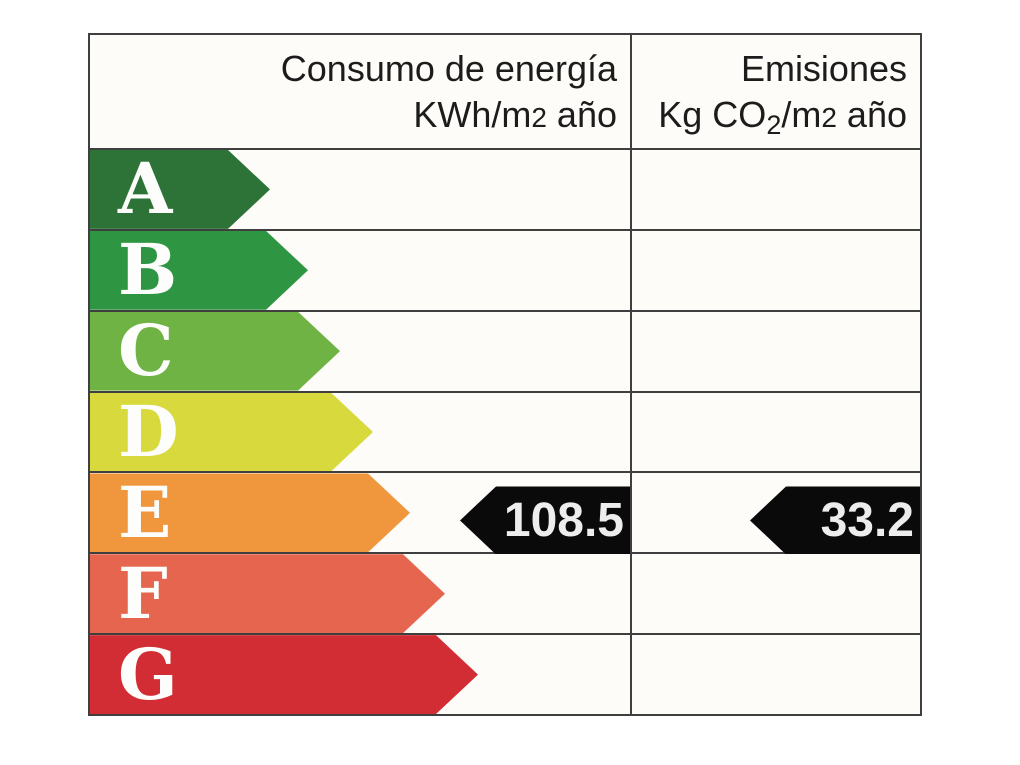 Image resolution: width=1020 pixels, height=765 pixels. Describe the element at coordinates (712, 114) in the screenshot. I see `emissions-unit-base: Kg CO` at that location.